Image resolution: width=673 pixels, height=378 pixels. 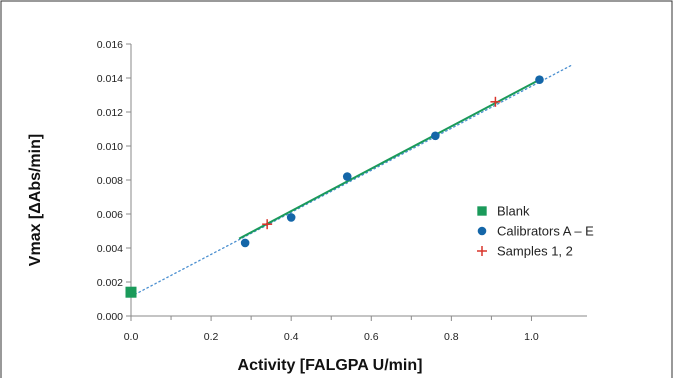 I want to click on x-tick-label: 0.6, so click(x=371, y=337).